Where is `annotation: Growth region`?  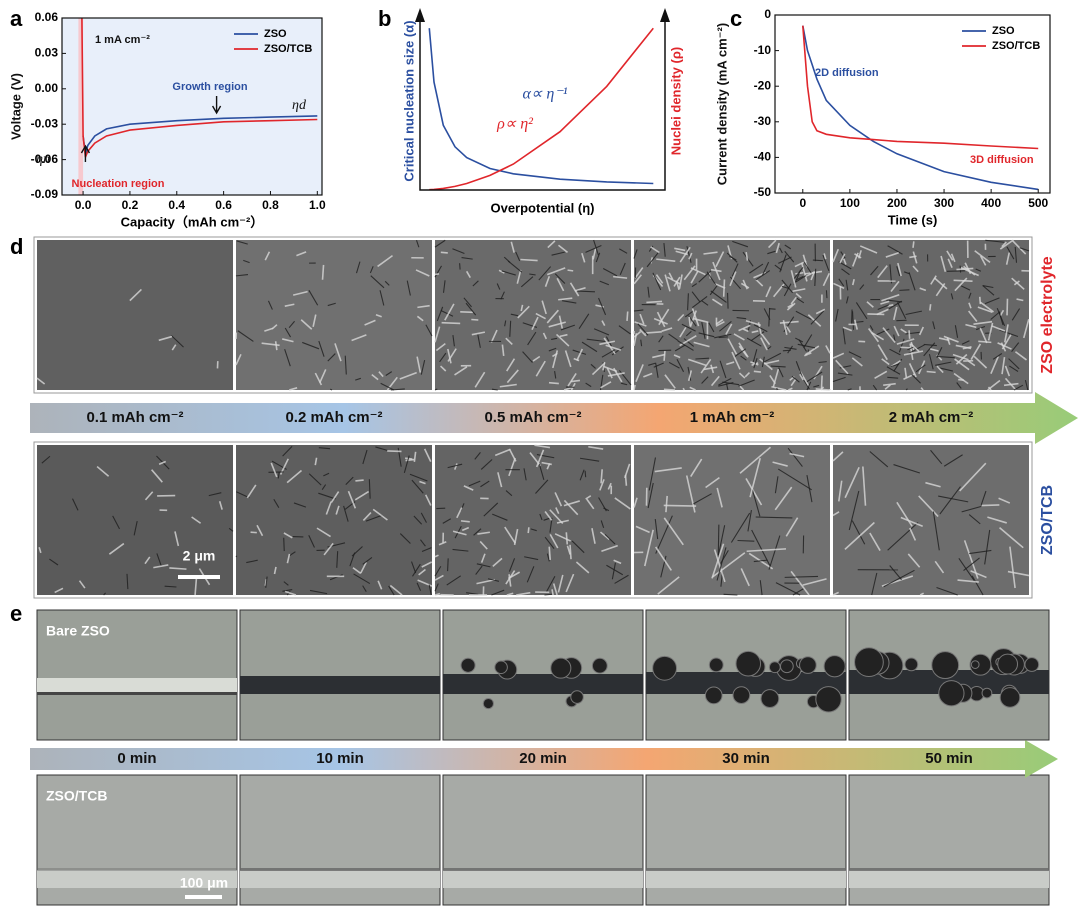 annotation: Growth region is located at coordinates (209, 87).